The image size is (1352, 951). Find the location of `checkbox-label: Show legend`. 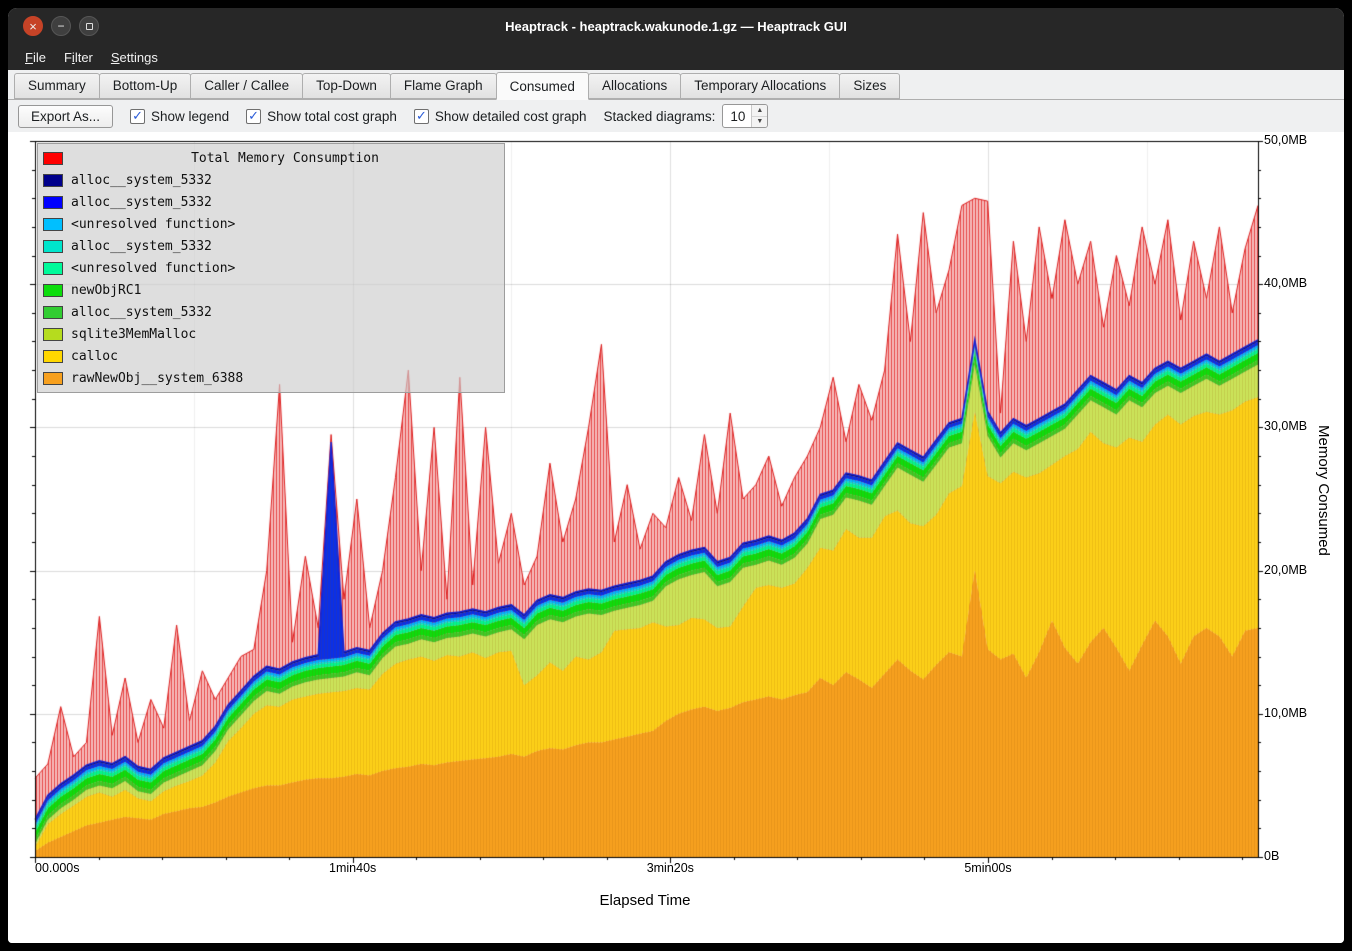

checkbox-label: Show legend is located at coordinates (190, 116).